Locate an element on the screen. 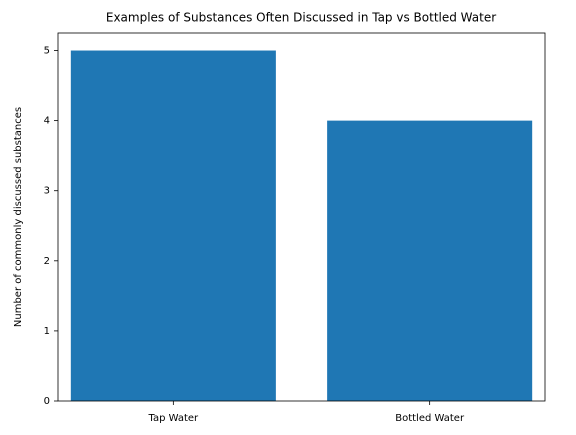  y-tick-label: 5 is located at coordinates (47, 51).